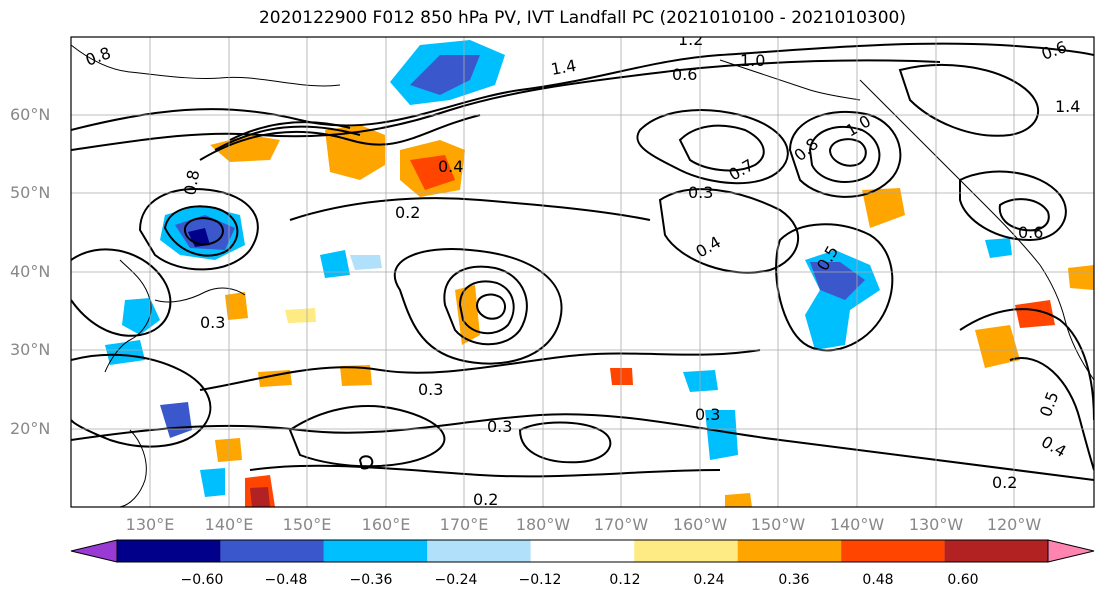 The image size is (1105, 601). Describe the element at coordinates (30, 114) in the screenshot. I see `lat-label-60n: 60°N` at that location.